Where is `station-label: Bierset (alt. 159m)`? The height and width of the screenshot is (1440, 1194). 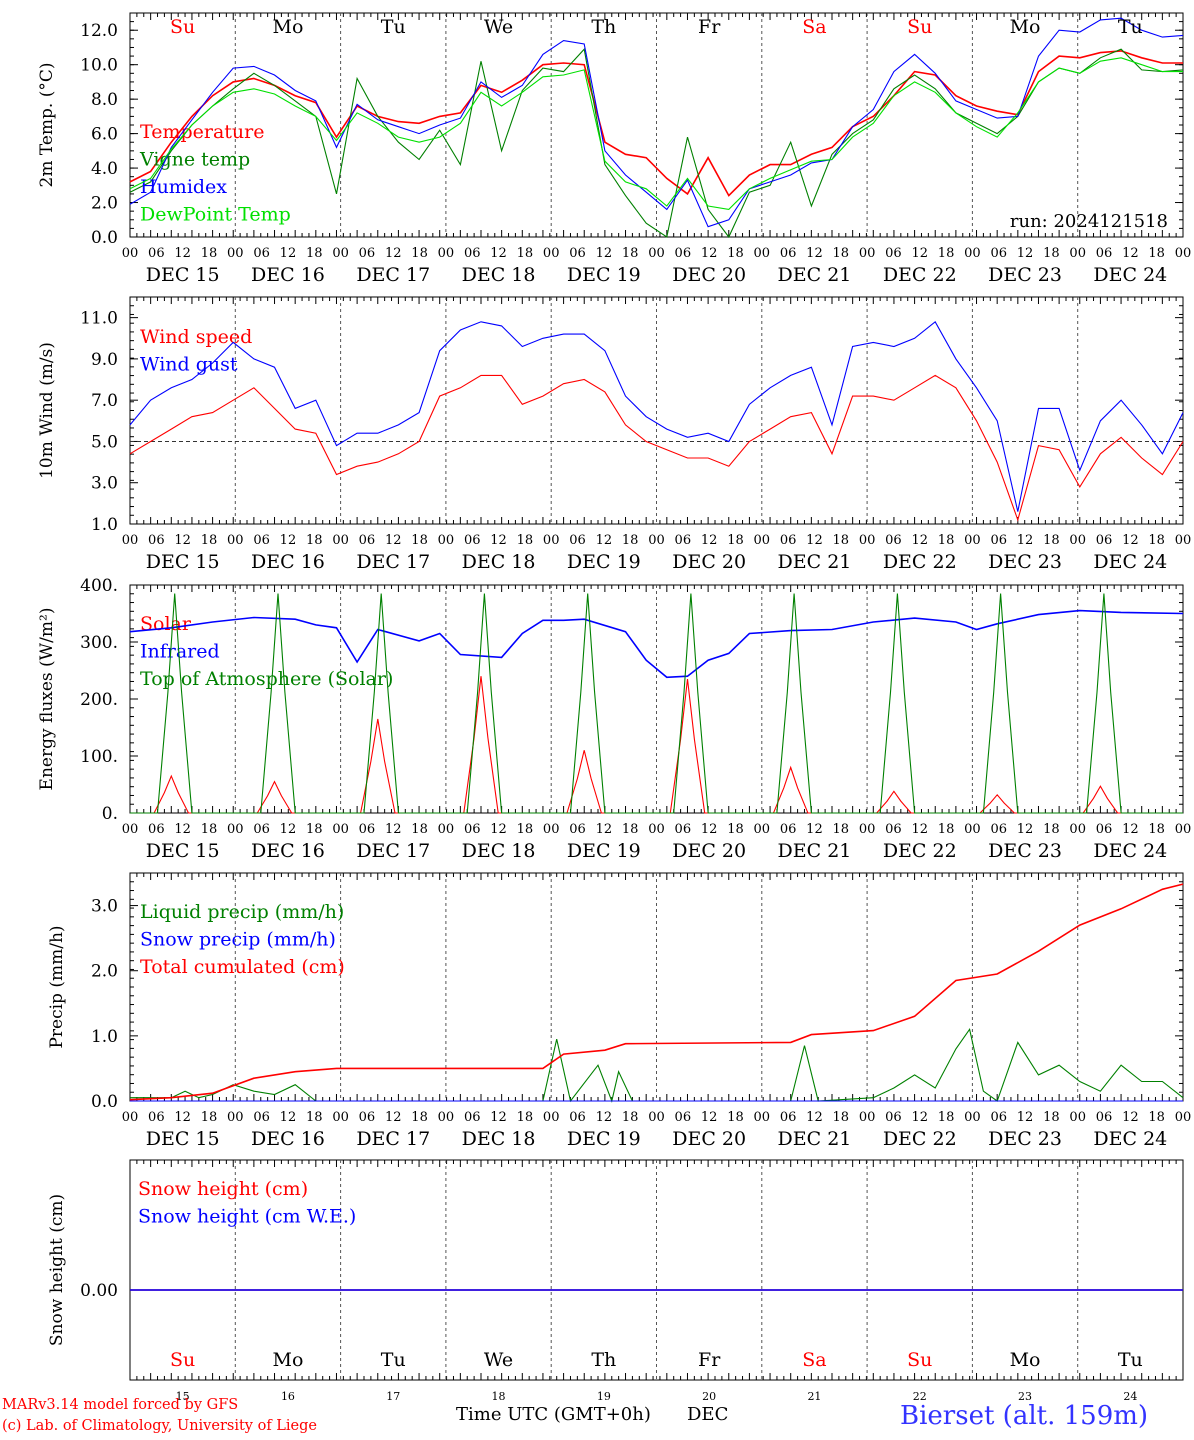 station-label: Bierset (alt. 159m) is located at coordinates (1024, 1416).